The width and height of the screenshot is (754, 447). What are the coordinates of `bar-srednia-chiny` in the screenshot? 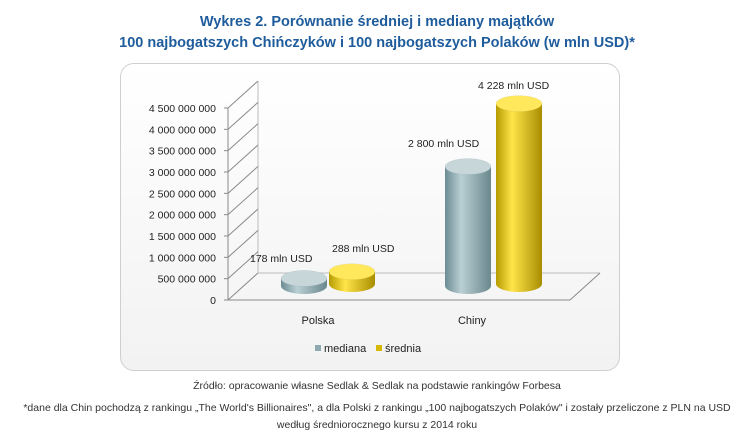 It's located at (519, 193).